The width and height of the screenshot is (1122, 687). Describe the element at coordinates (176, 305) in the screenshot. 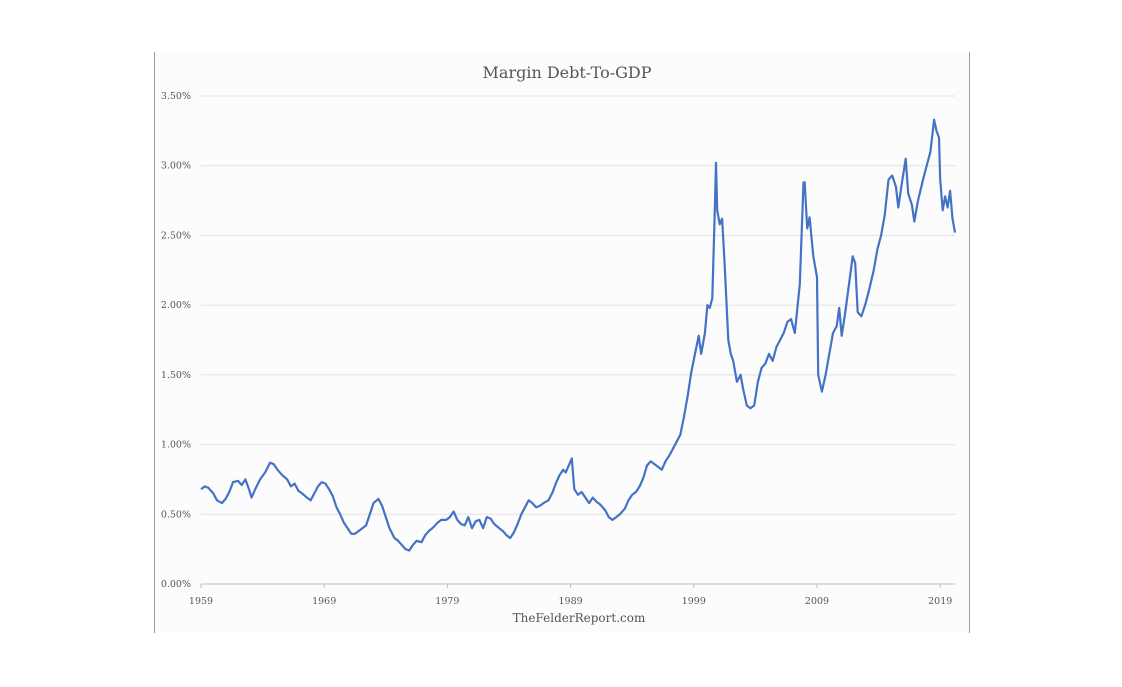

I see `y-tick-label: 2.00%` at that location.